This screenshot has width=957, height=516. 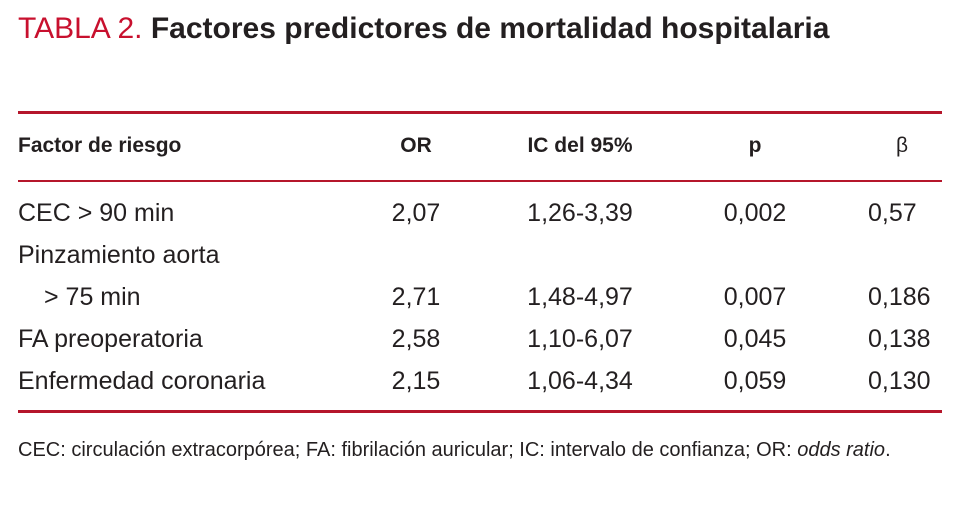 What do you see at coordinates (580, 339) in the screenshot?
I see `confidence-interval: 1,10-6,07` at bounding box center [580, 339].